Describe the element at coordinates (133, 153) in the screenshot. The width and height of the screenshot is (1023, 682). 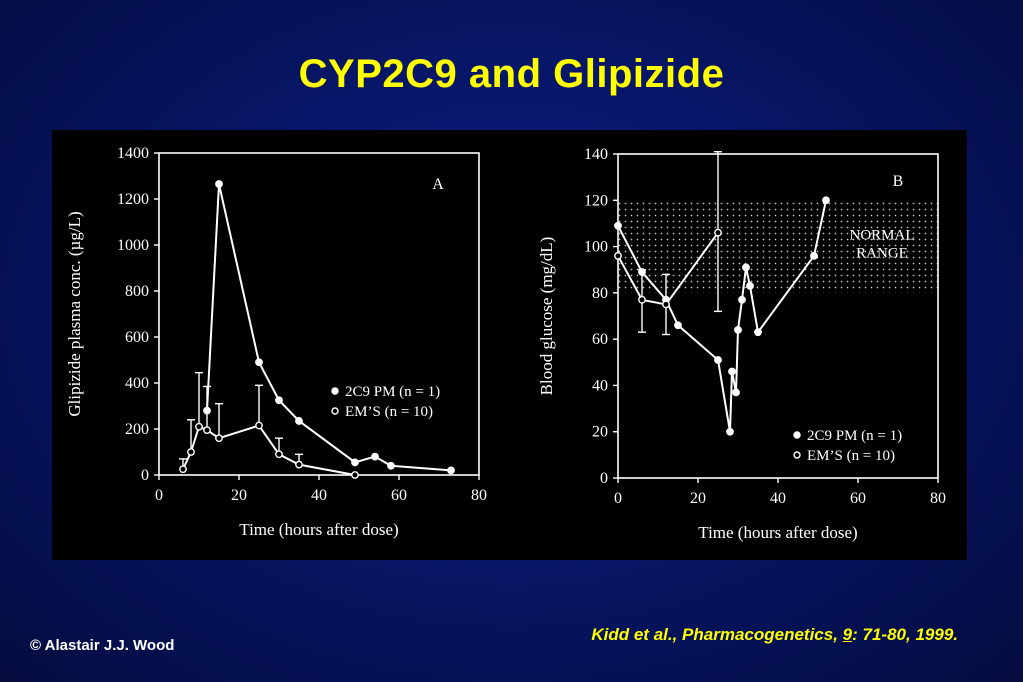
I see `y-tick-label: 1400` at that location.